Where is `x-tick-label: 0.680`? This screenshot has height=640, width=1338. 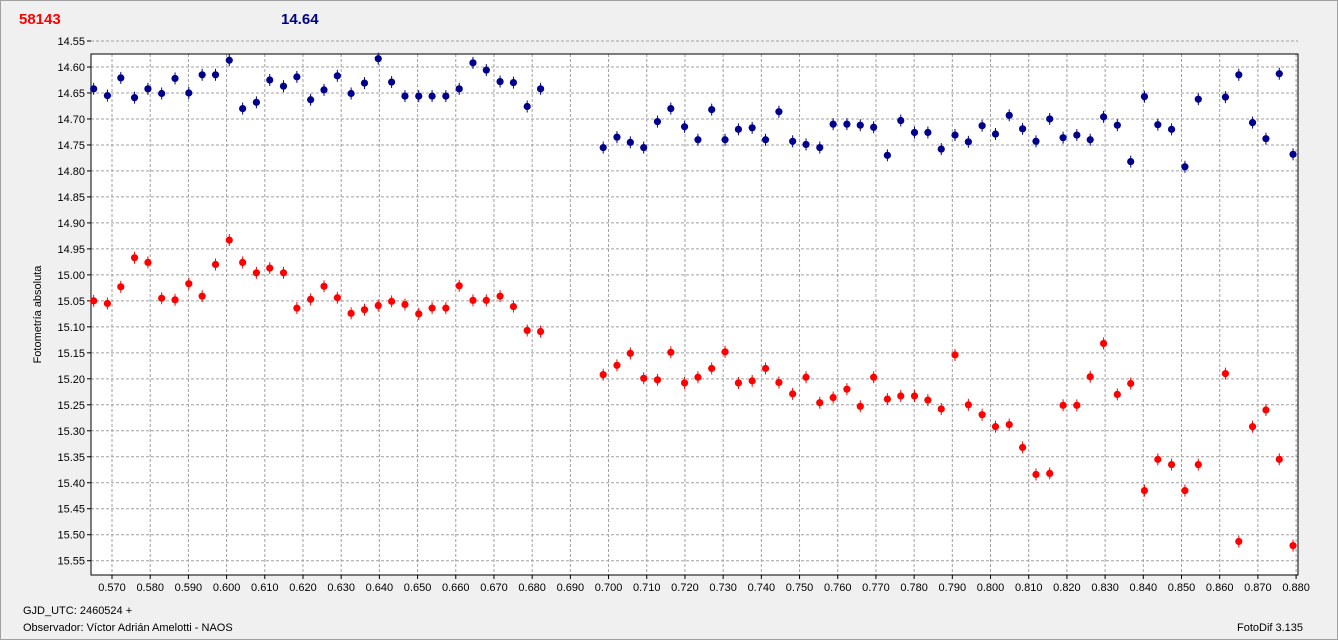 x-tick-label: 0.680 is located at coordinates (532, 588).